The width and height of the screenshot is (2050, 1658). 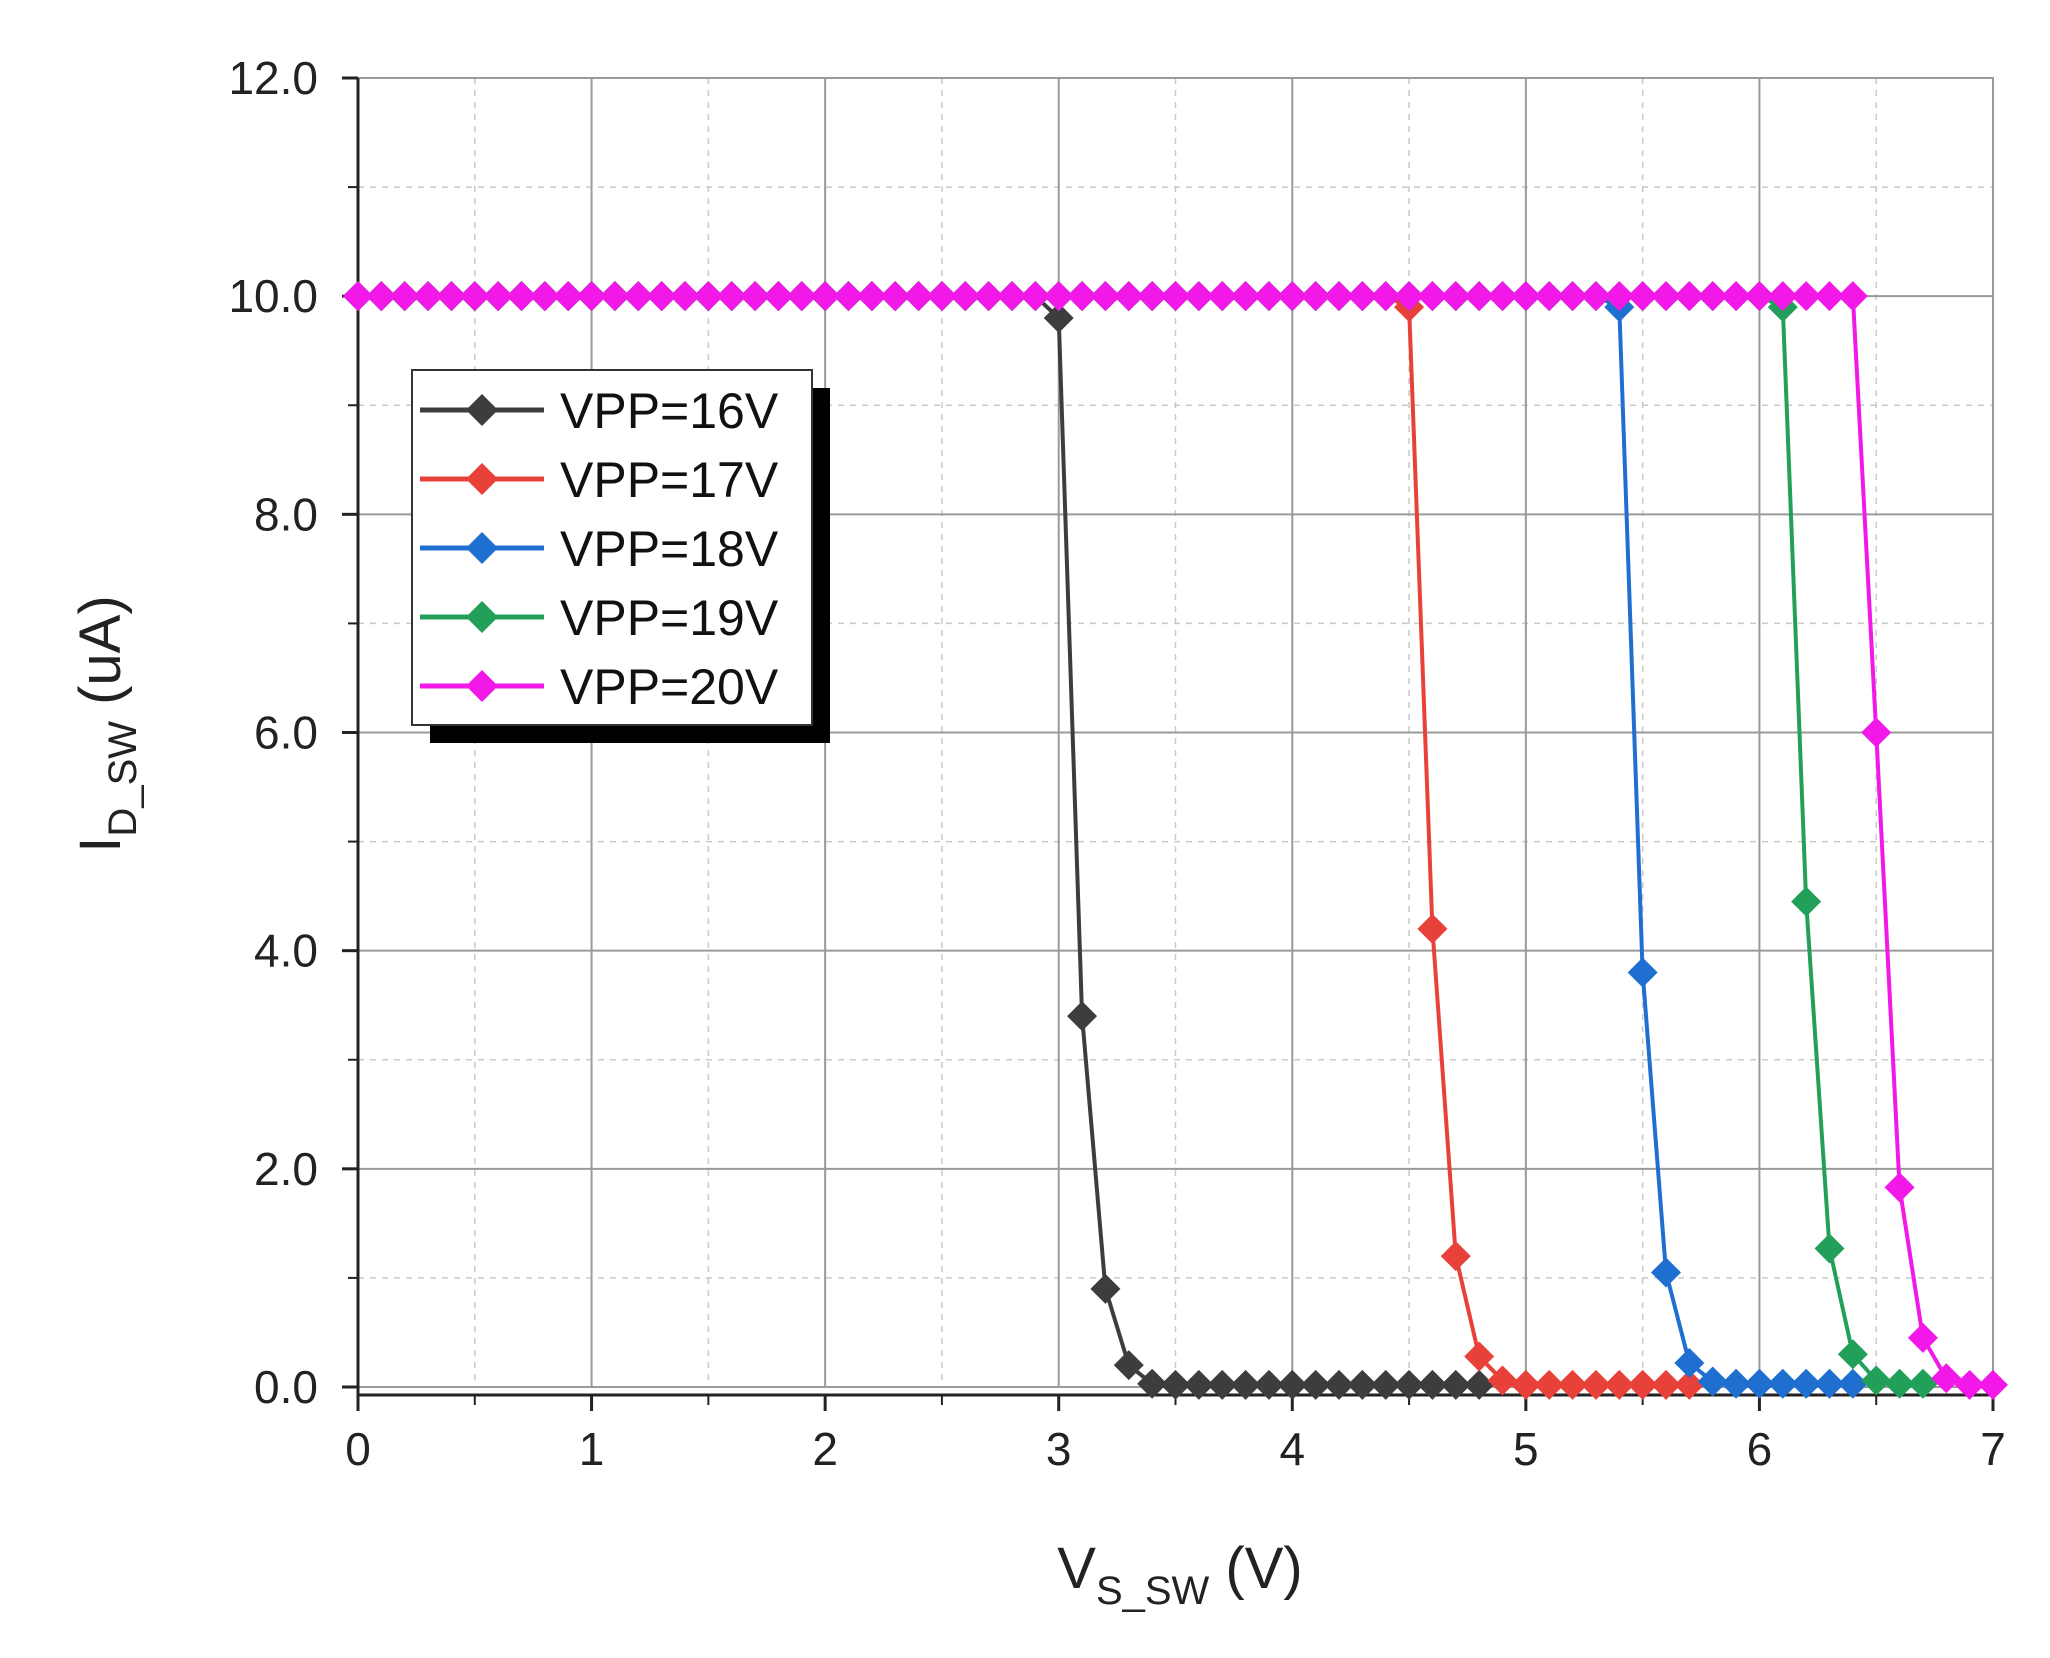 I want to click on y-axis-title-unit: (uA), so click(x=100, y=658).